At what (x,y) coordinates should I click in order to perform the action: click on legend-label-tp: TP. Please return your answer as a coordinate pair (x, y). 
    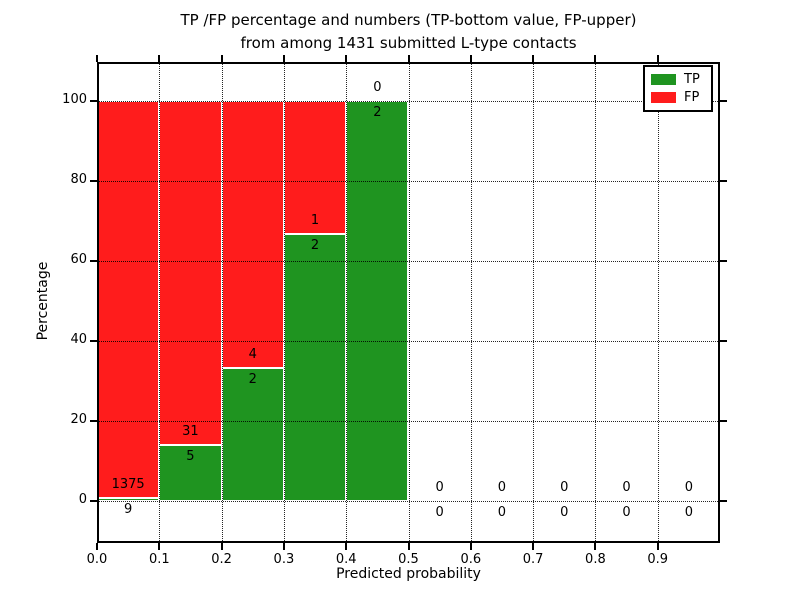
    Looking at the image, I should click on (692, 79).